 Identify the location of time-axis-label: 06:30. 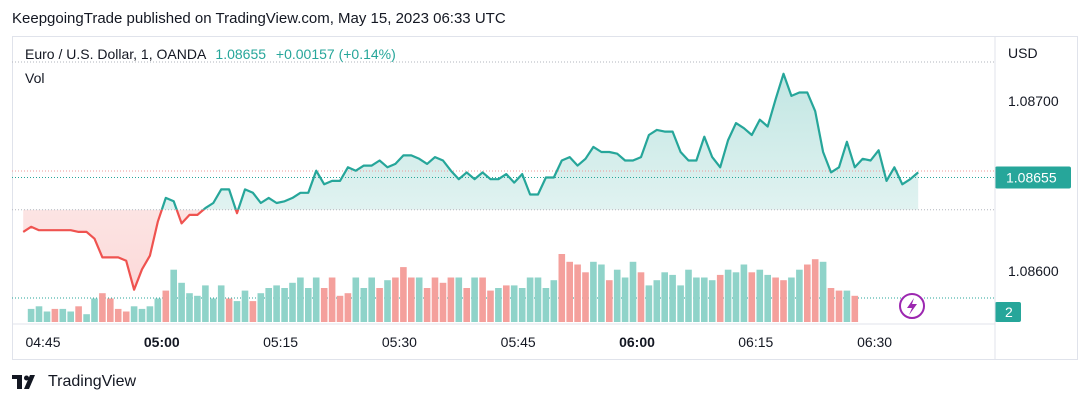
(874, 342).